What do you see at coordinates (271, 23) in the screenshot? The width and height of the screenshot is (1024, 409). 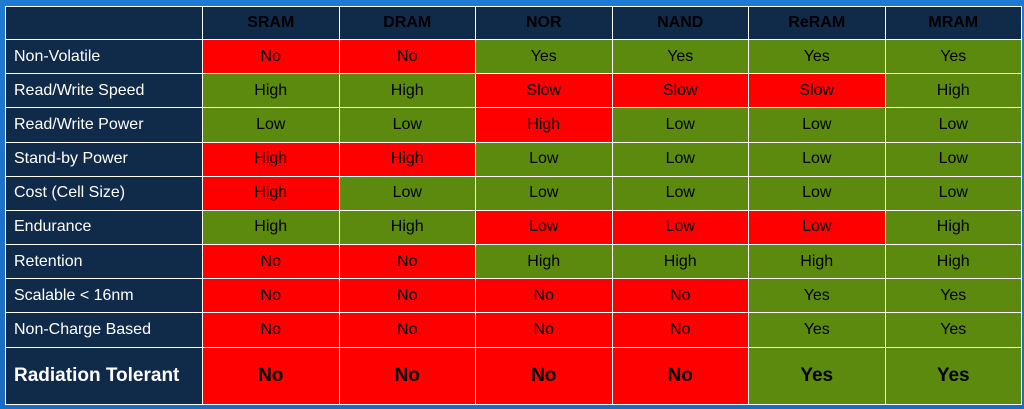 I see `column-header-sram: SRAM` at bounding box center [271, 23].